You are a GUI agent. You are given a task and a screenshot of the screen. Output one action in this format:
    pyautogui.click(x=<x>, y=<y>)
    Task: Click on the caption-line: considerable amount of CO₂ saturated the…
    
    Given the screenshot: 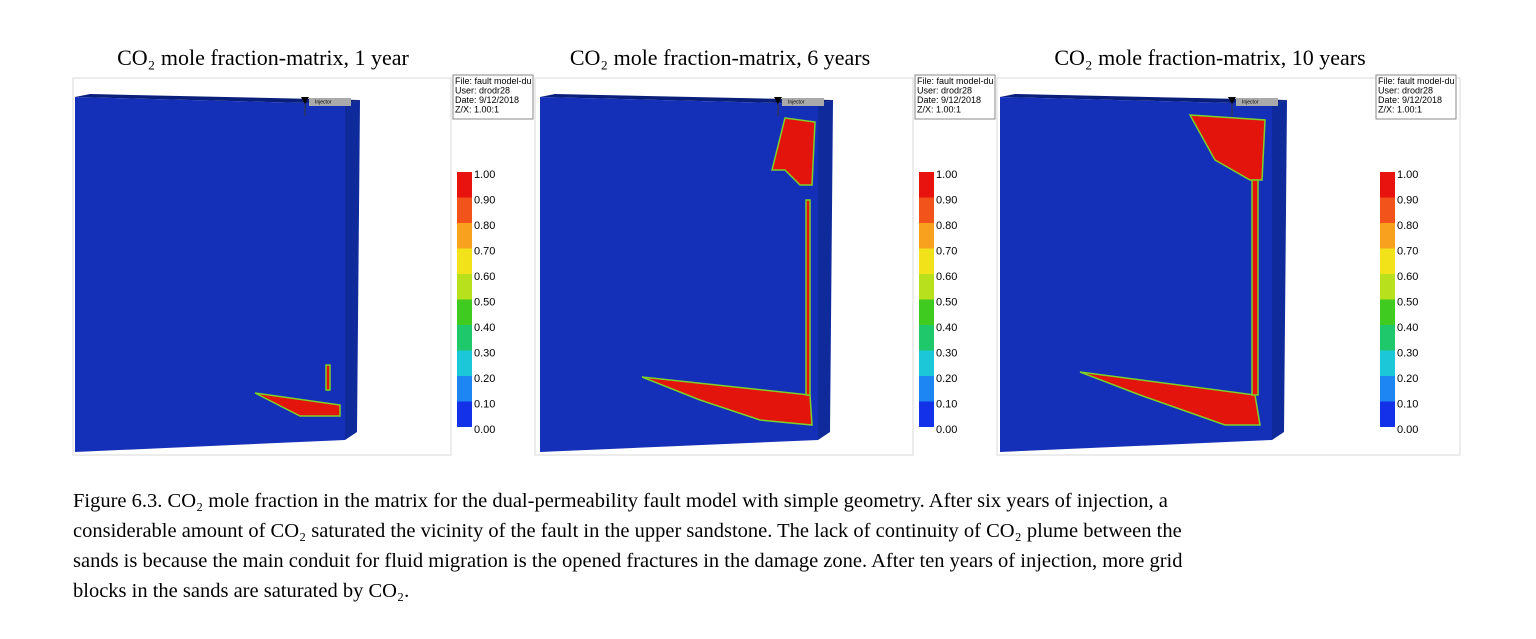 What is the action you would take?
    pyautogui.click(x=627, y=531)
    